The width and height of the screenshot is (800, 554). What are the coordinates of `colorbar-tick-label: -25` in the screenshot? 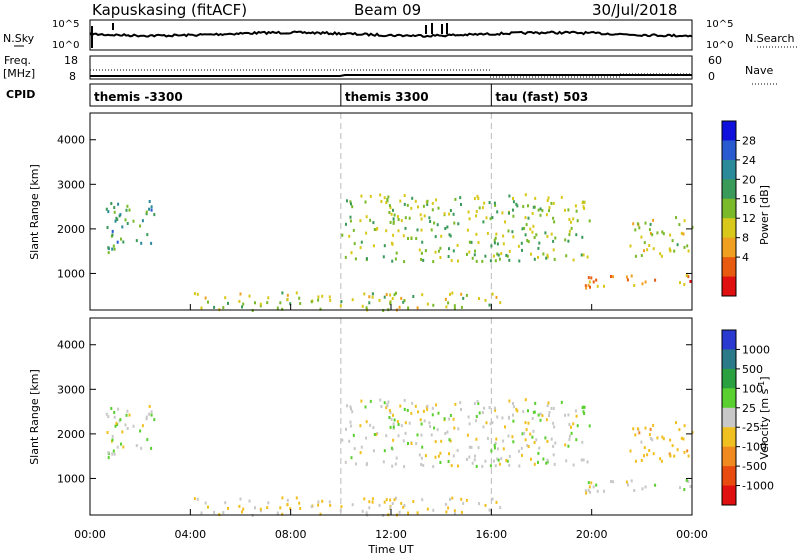 It's located at (751, 427).